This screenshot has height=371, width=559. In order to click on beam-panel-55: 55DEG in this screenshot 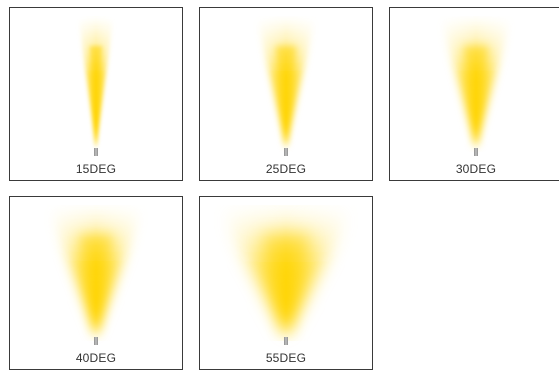, I will do `click(286, 283)`.